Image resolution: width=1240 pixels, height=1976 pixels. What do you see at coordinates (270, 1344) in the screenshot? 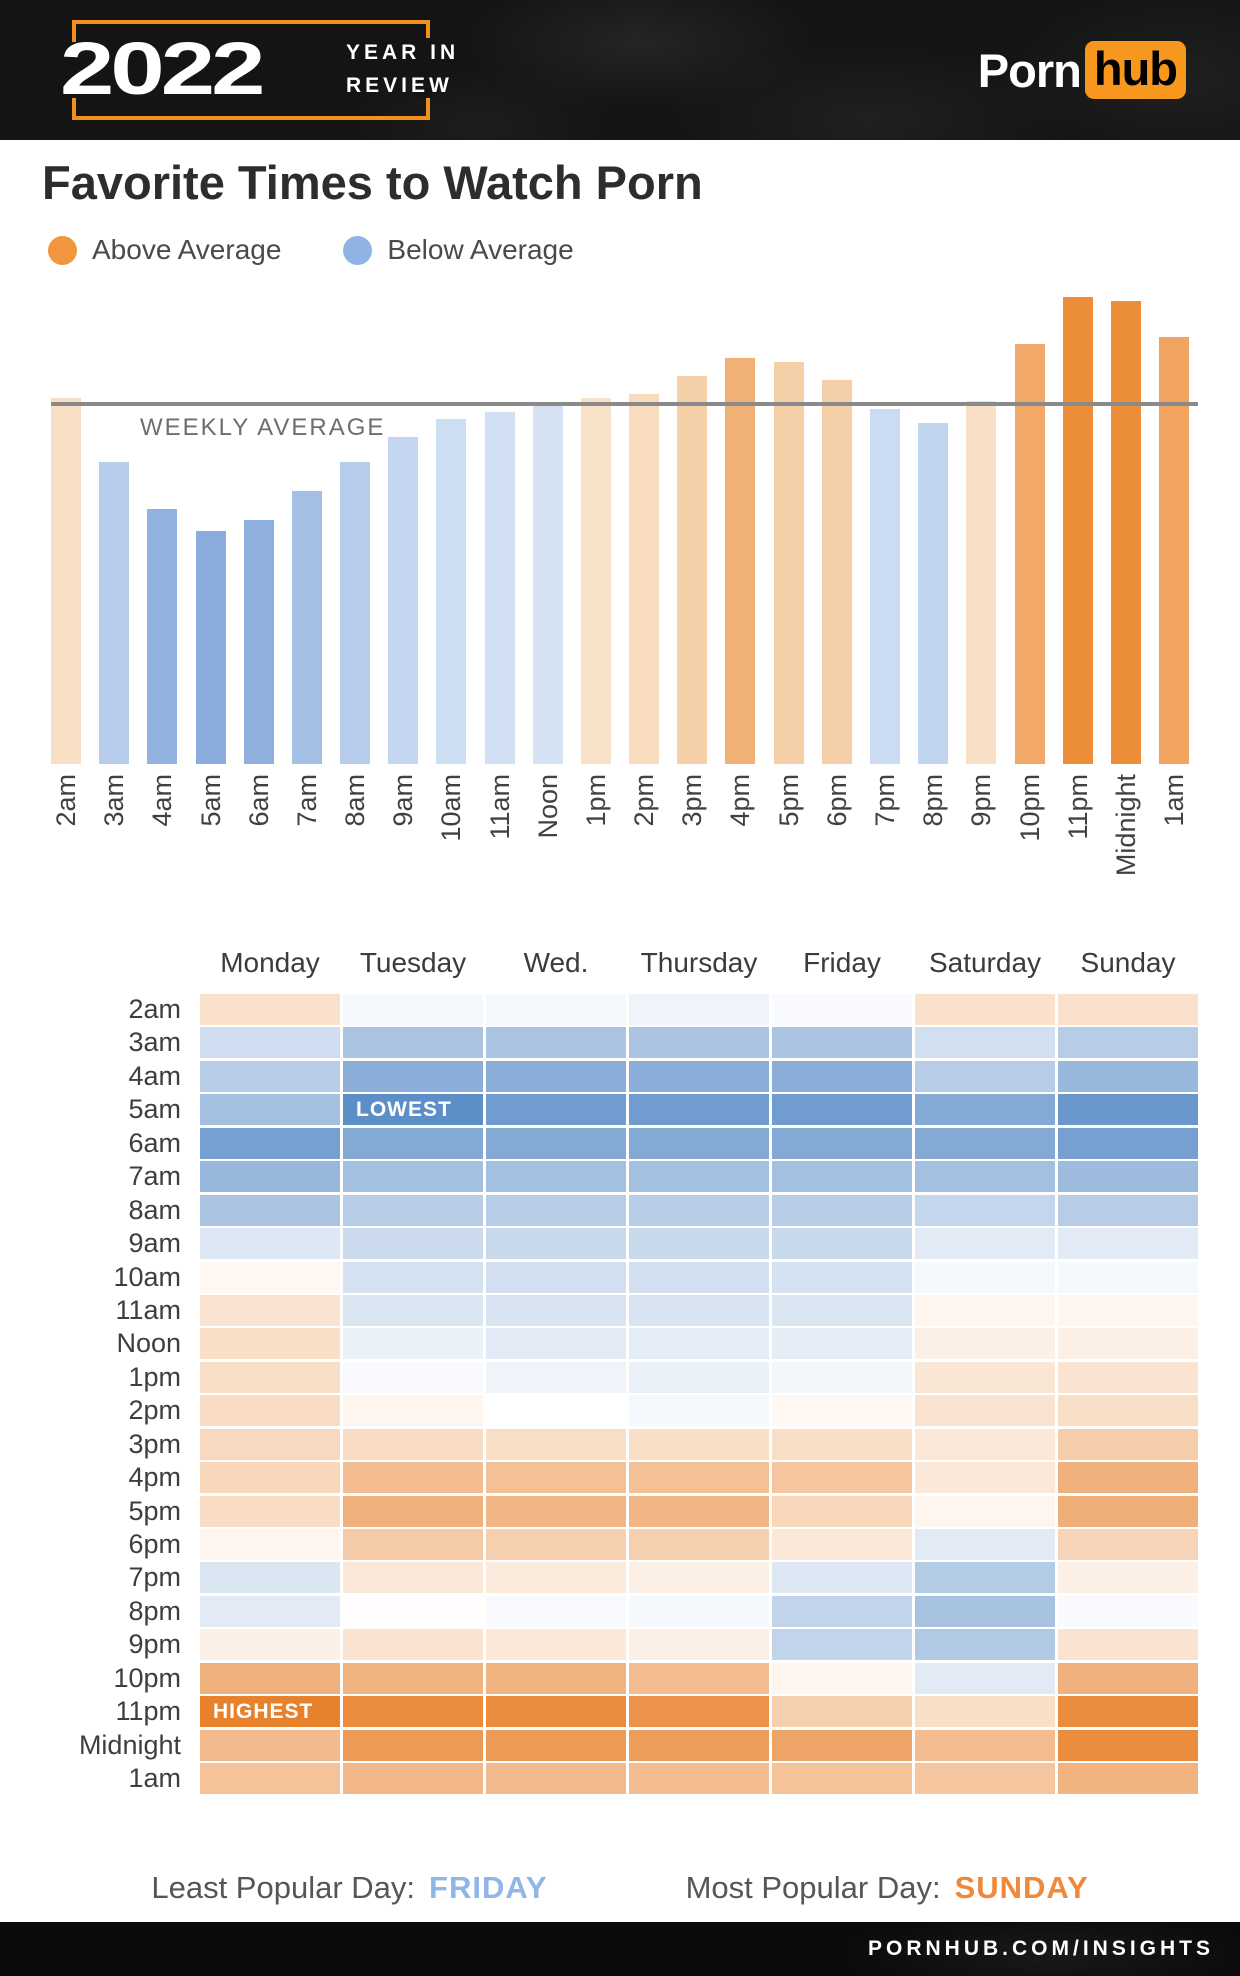
I see `heatmap-cell-monday-Noon` at bounding box center [270, 1344].